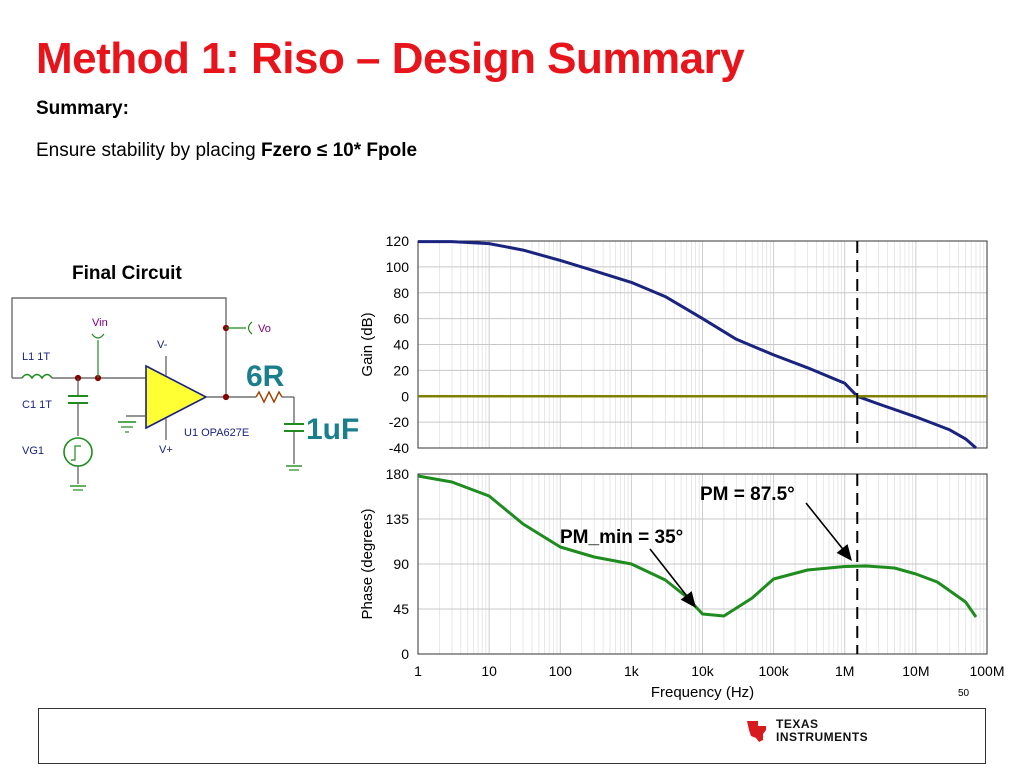 The image size is (1024, 768). I want to click on ti-wordmark: Texas Instruments, so click(822, 731).